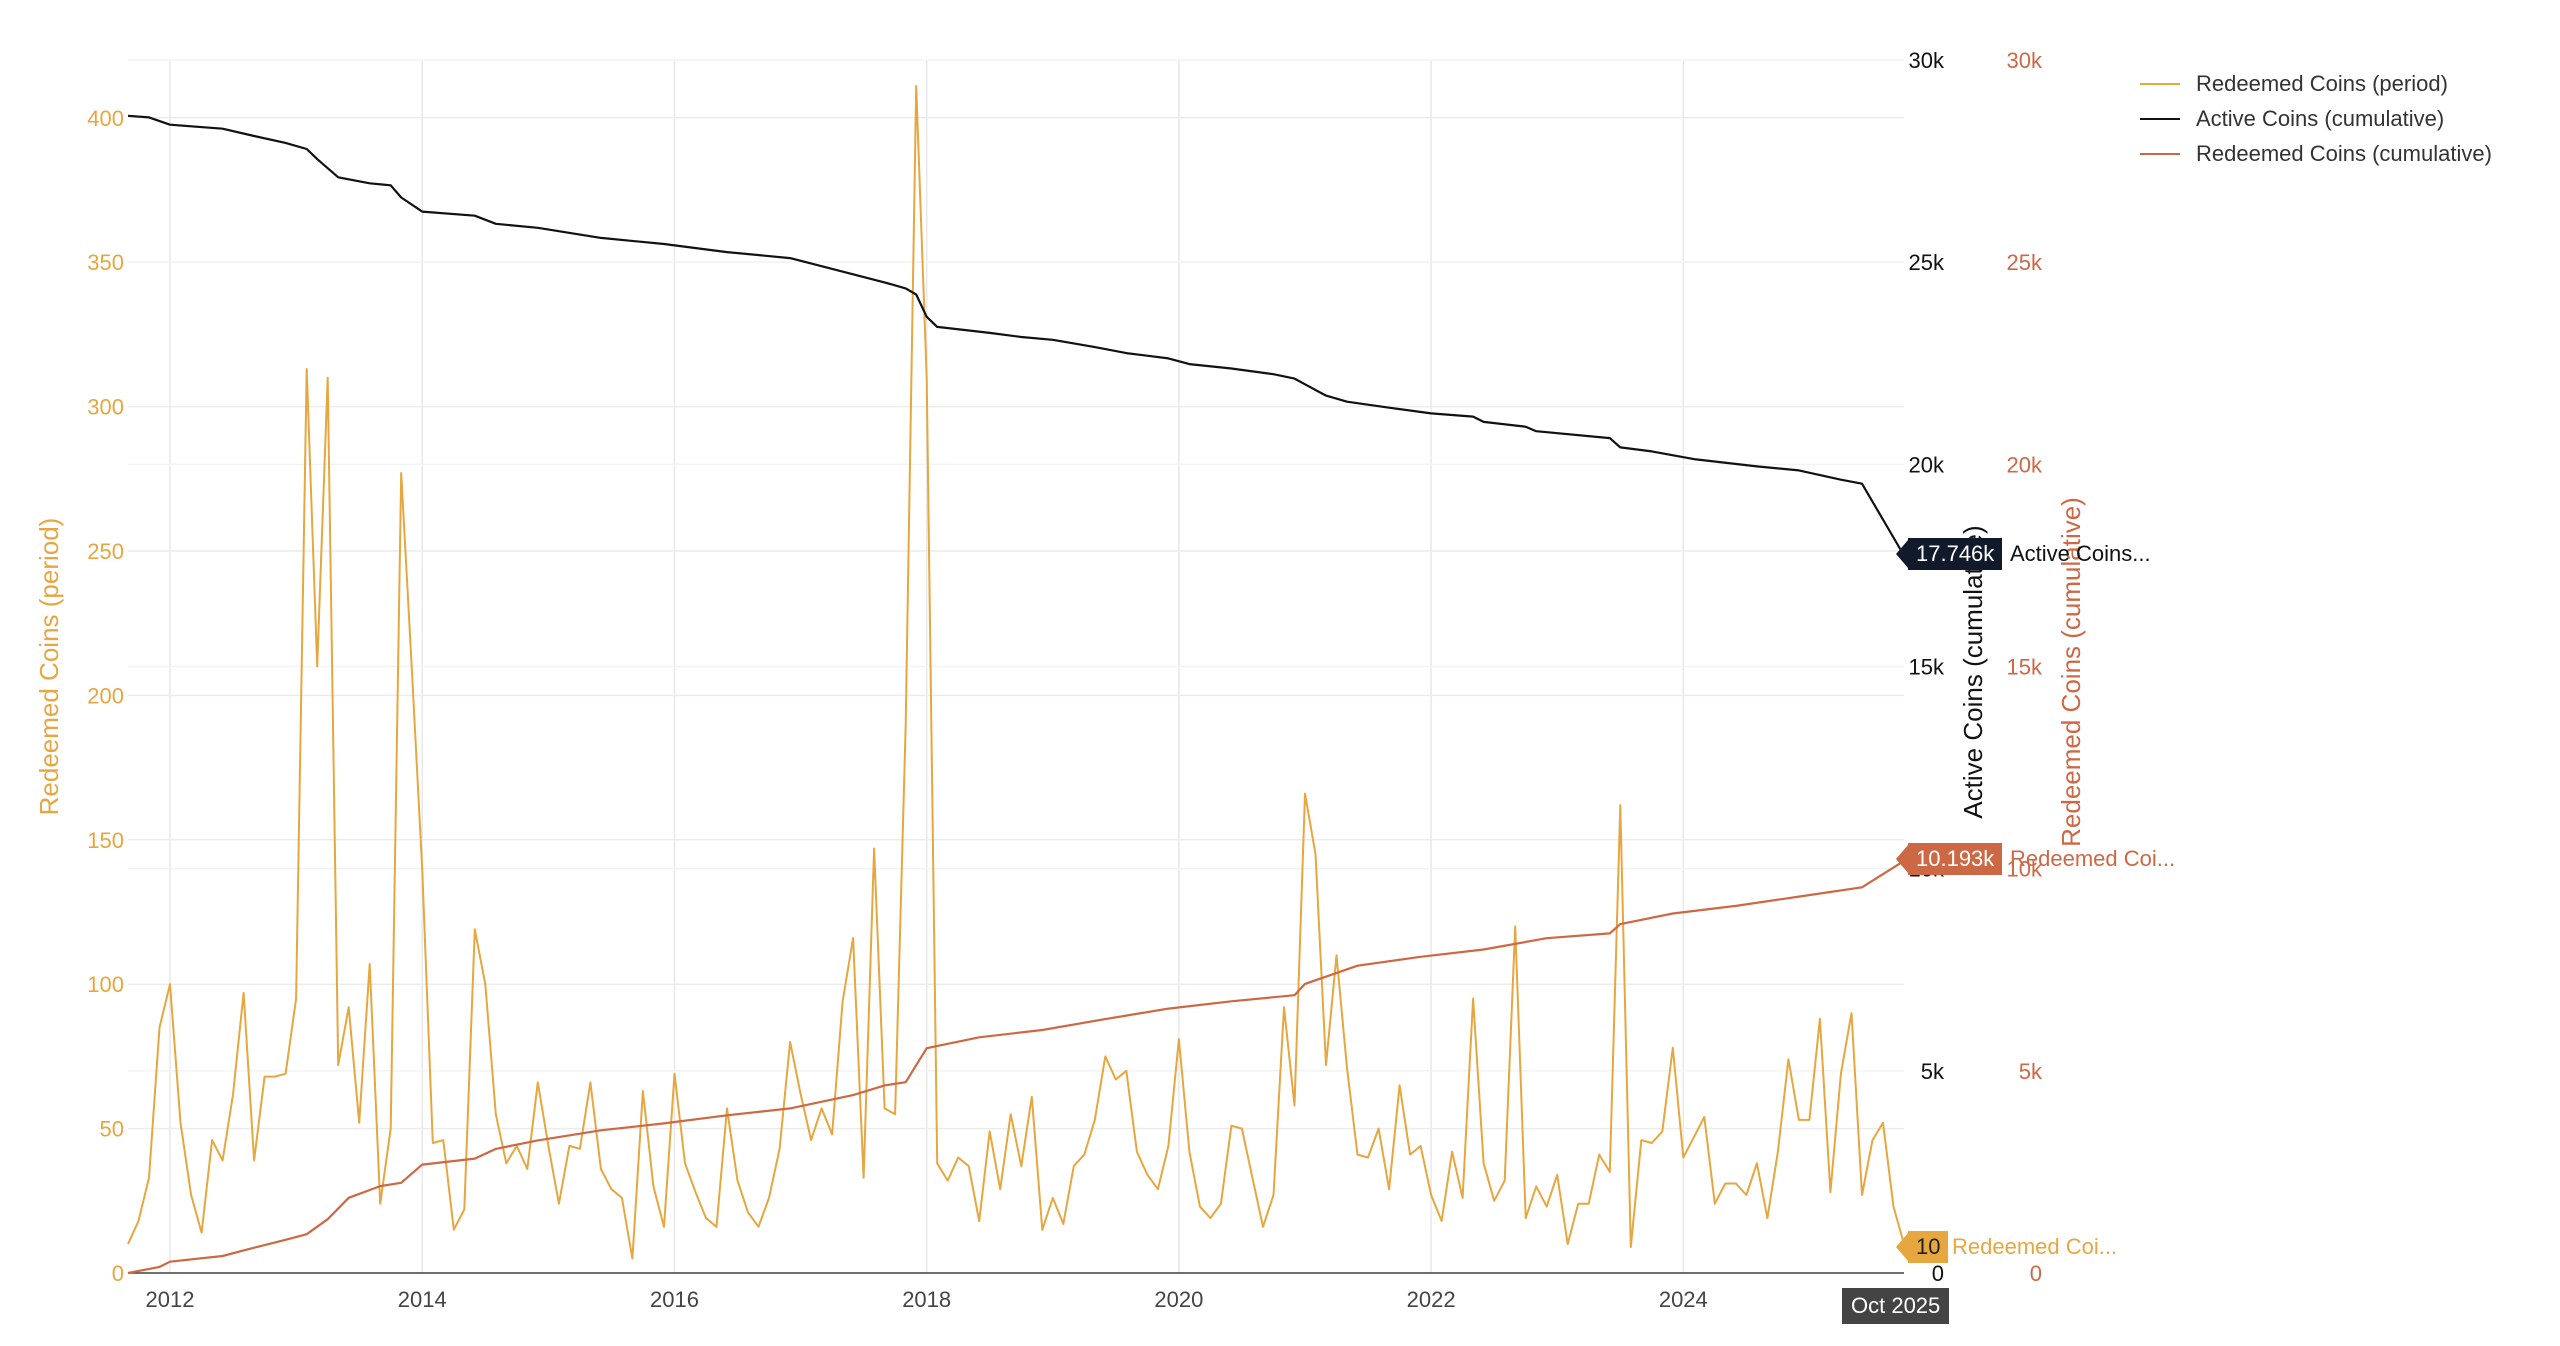 The height and width of the screenshot is (1346, 2560). I want to click on legend-label: Redeemed Coins (cumulative), so click(2344, 153).